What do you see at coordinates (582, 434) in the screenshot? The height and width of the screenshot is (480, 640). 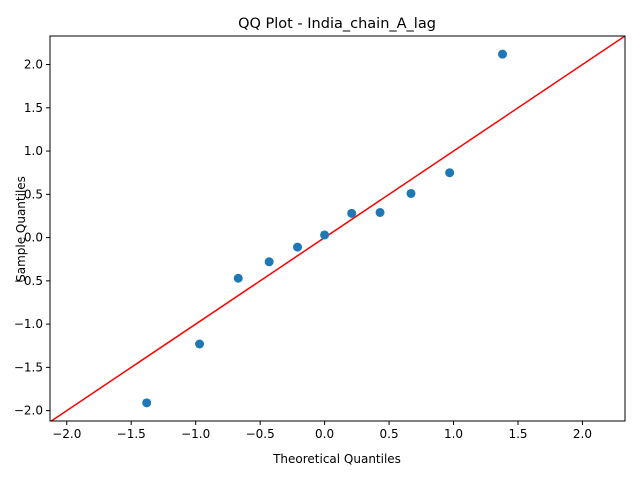 I see `x-tick-label: 2.0` at bounding box center [582, 434].